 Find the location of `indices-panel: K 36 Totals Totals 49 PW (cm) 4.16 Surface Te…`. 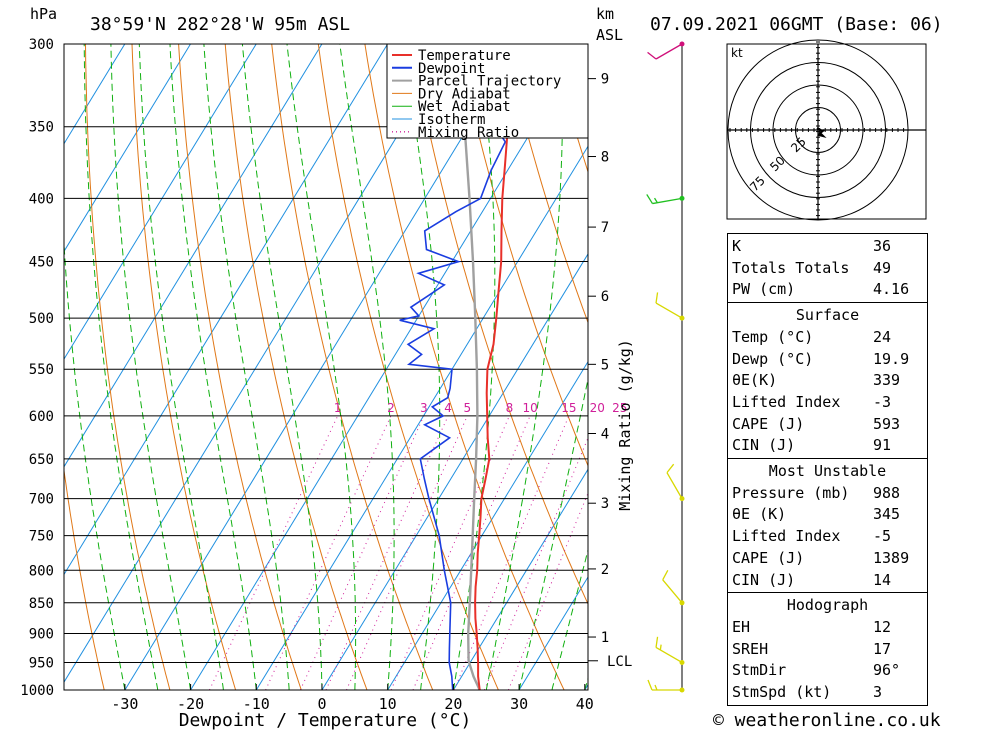

indices-panel: K 36 Totals Totals 49 PW (cm) 4.16 Surface Te… is located at coordinates (827, 469).